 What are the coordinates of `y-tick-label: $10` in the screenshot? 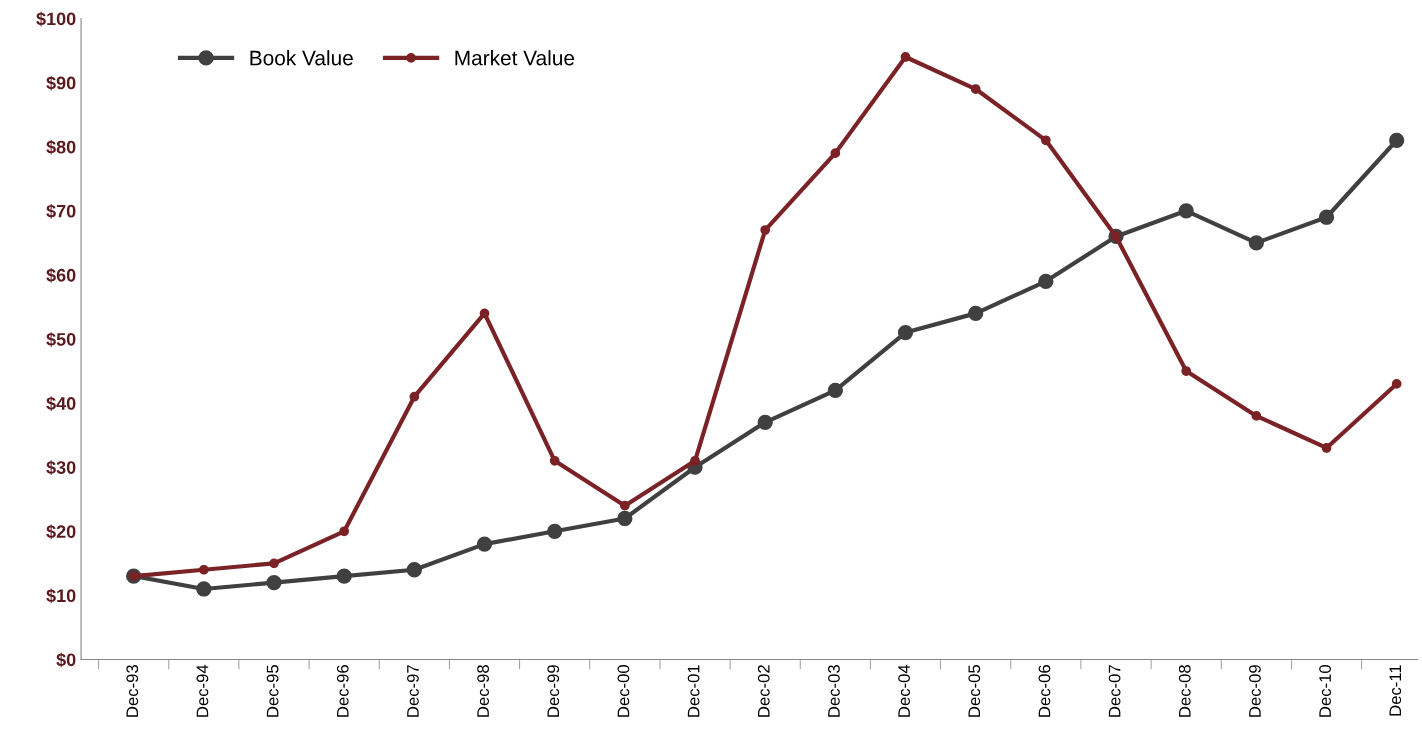 It's located at (61, 596).